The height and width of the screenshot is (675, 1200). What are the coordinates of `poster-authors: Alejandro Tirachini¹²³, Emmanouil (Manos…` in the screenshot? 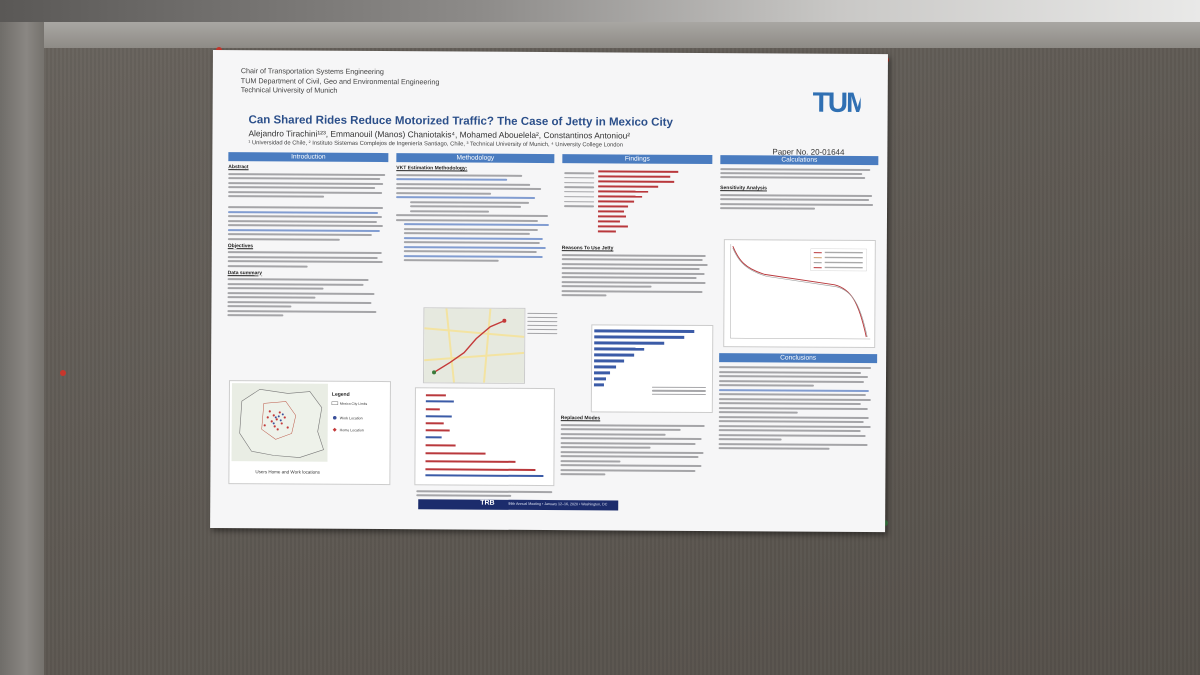 It's located at (439, 134).